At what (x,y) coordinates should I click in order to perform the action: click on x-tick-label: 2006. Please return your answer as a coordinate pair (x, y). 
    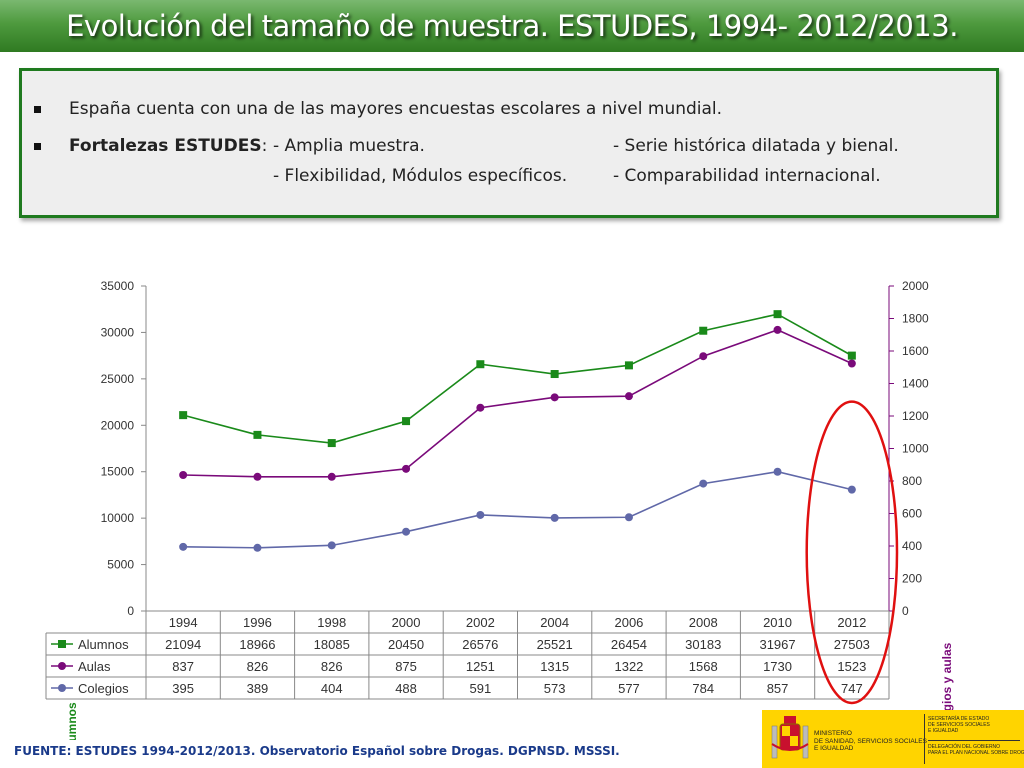
    Looking at the image, I should click on (628, 622).